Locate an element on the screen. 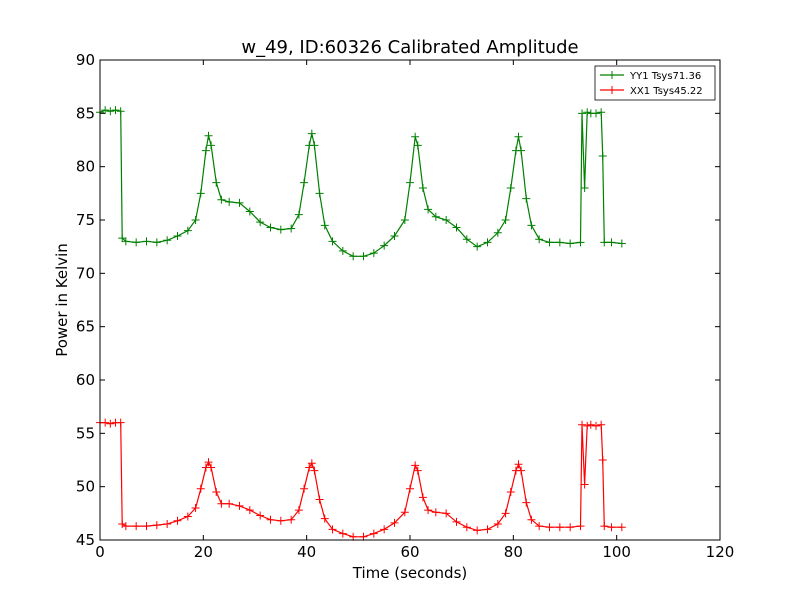  legend-entries: YY1 Tsys71.36 XX1 Tsys45.22 is located at coordinates (651, 84).